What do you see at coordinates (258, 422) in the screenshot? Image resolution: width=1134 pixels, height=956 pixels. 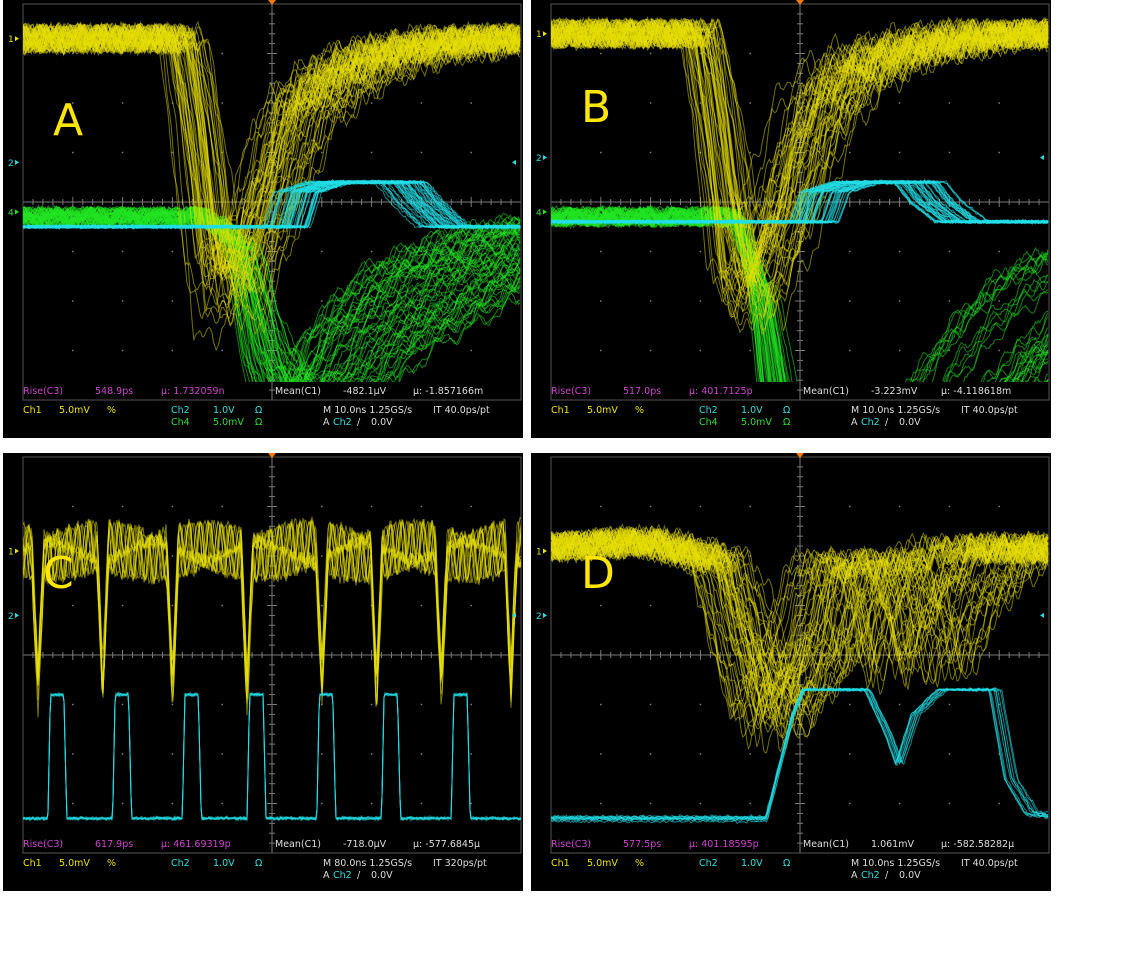 I see `ch4-unit: Ω` at bounding box center [258, 422].